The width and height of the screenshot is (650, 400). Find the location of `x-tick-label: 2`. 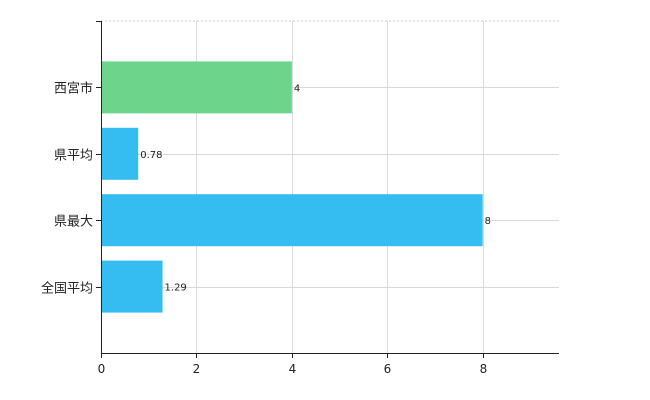

x-tick-label: 2 is located at coordinates (197, 369).